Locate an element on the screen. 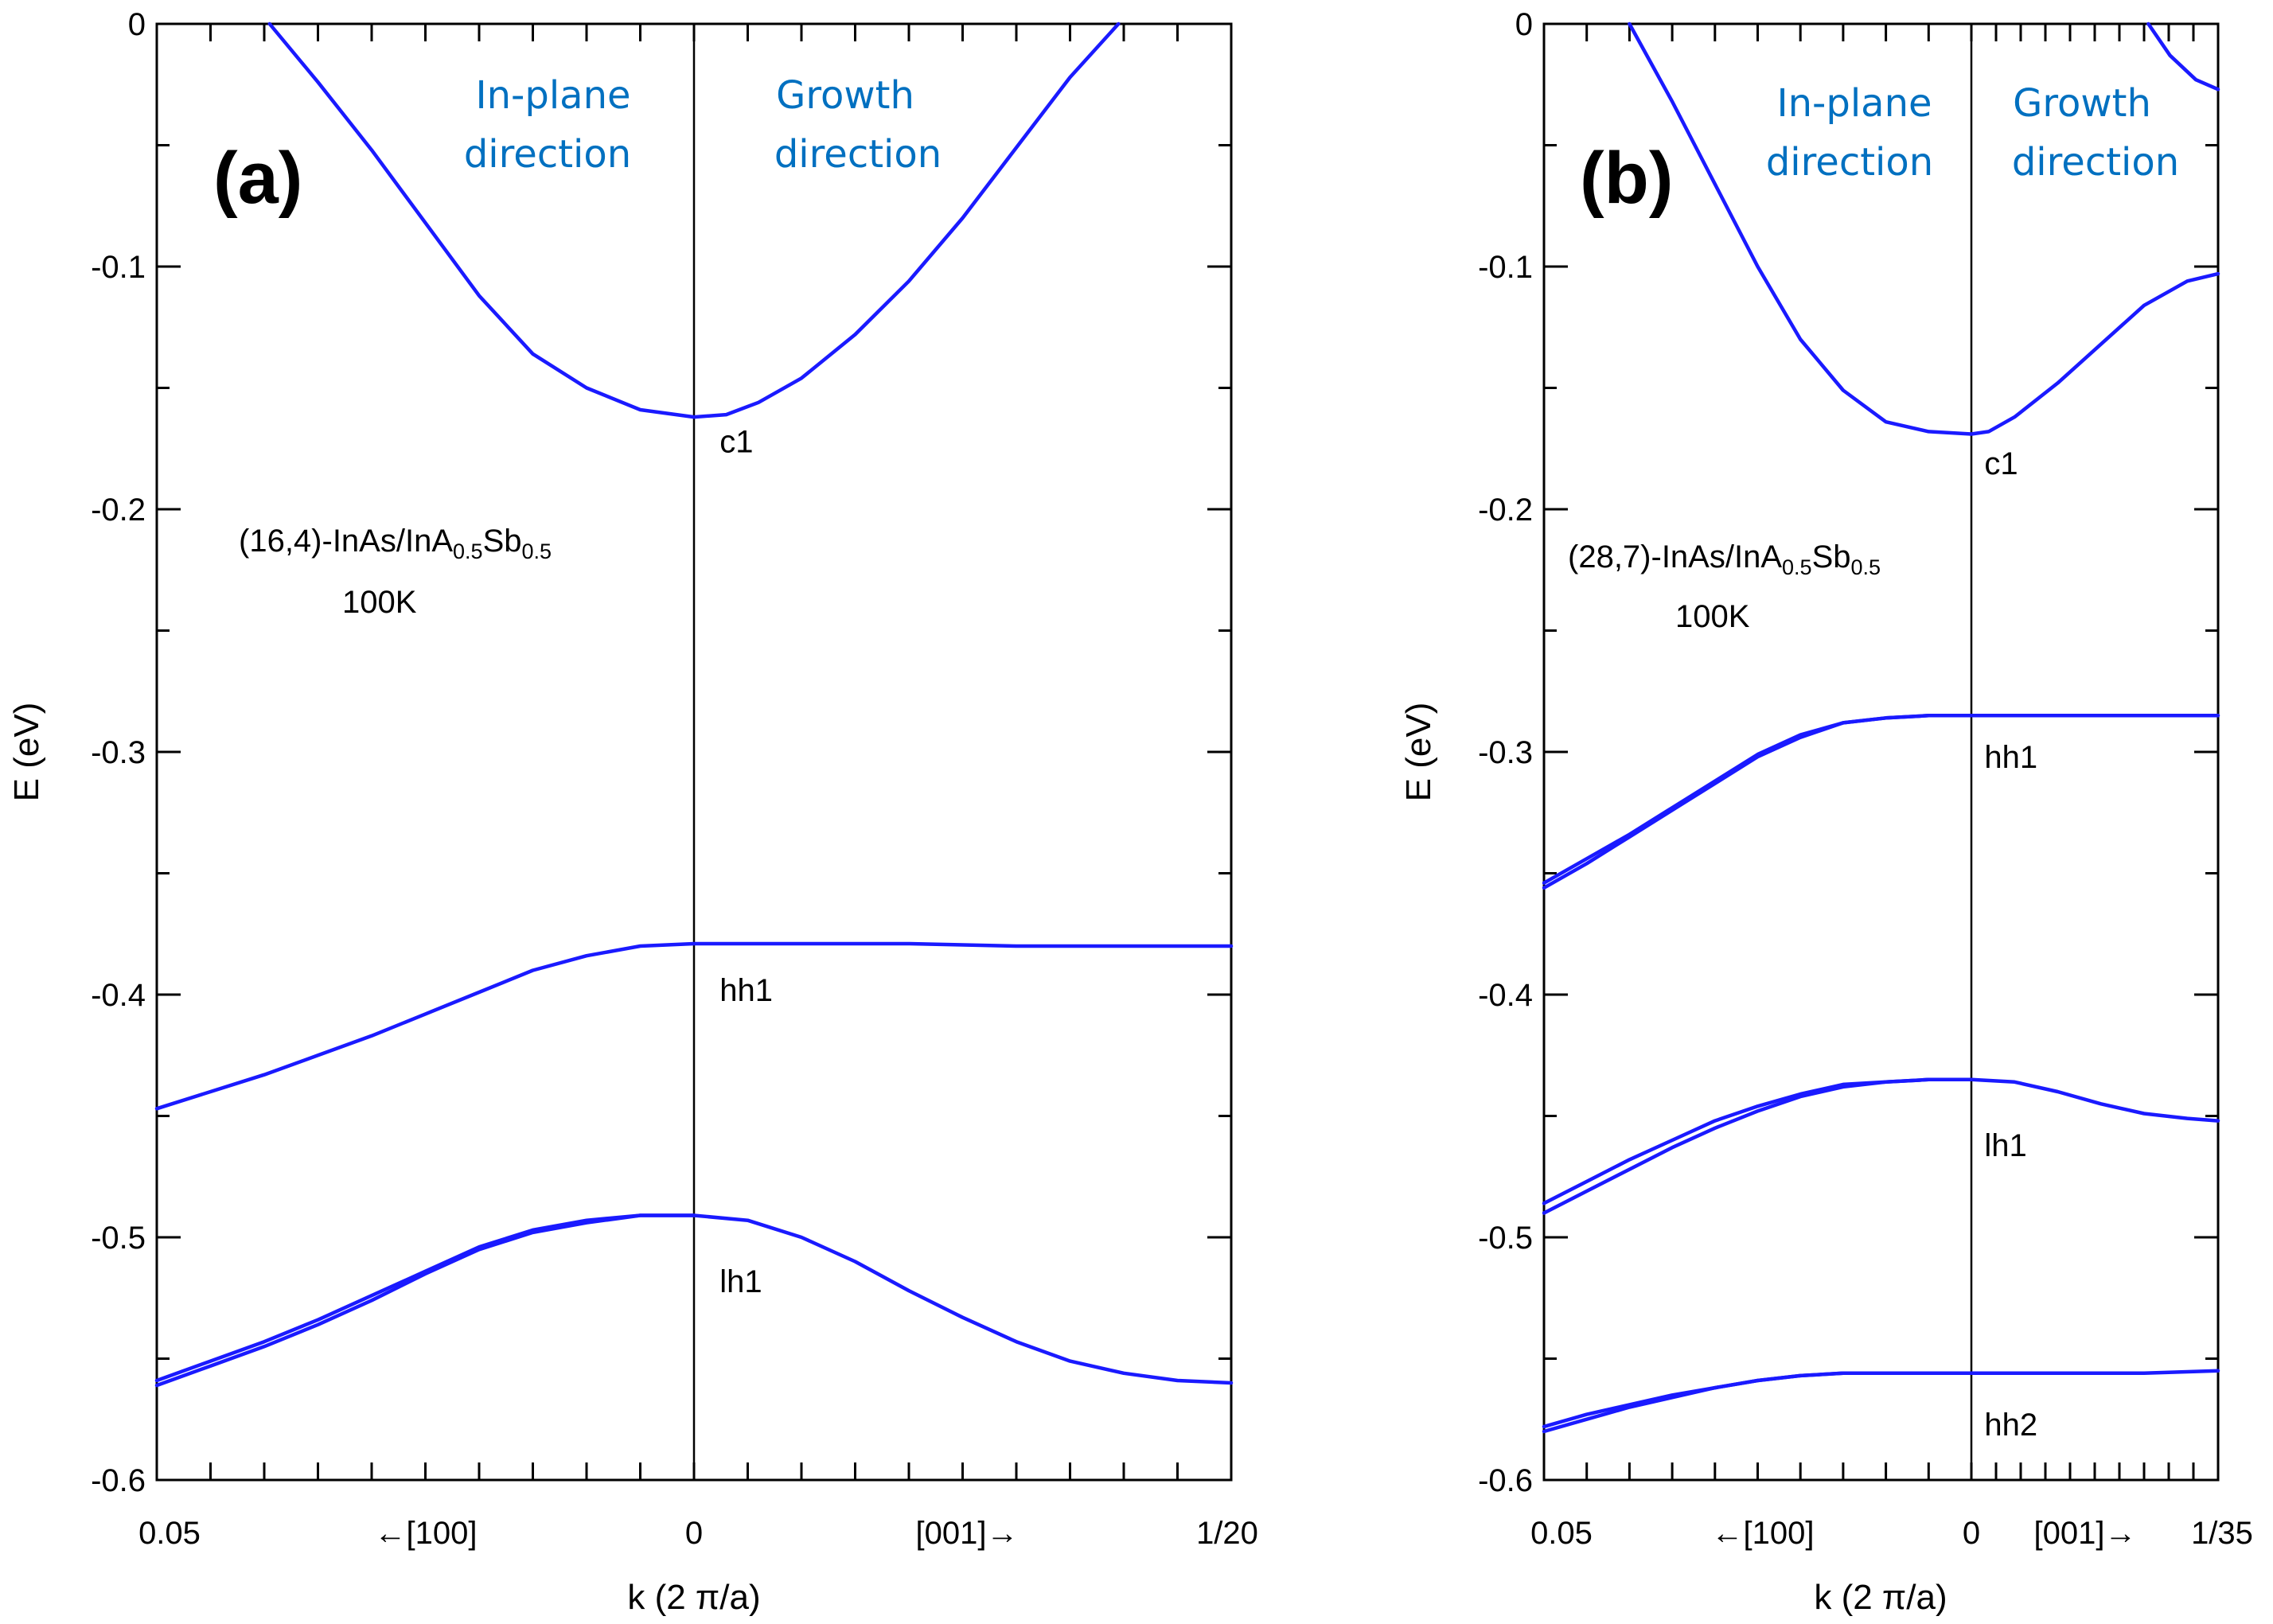 This screenshot has height=1624, width=2273. panel-b-material: (28,7)-InAs/InA0.5Sb0.5 is located at coordinates (1724, 559).